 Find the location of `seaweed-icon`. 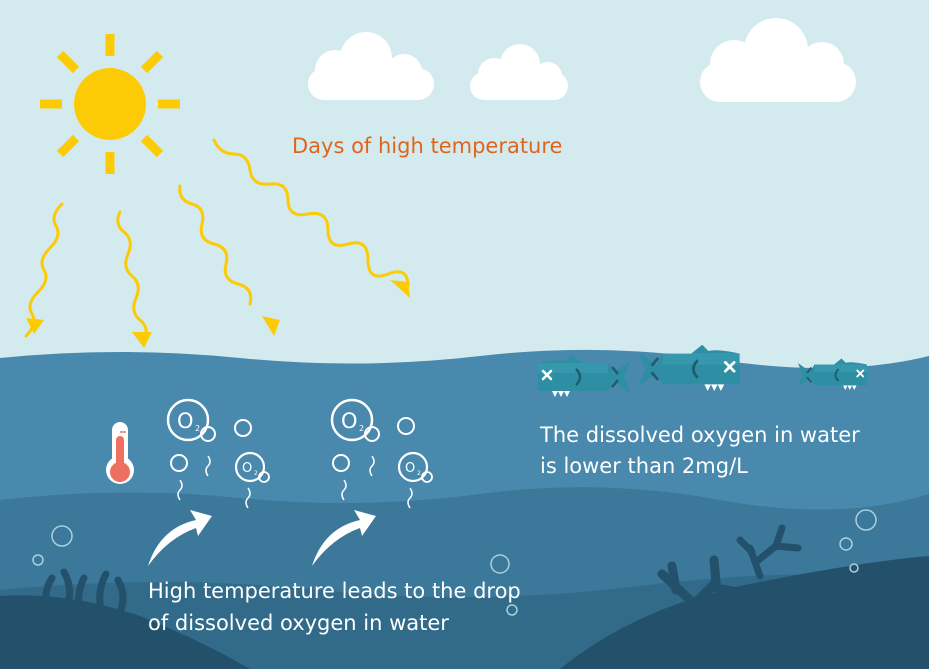

seaweed-icon is located at coordinates (84, 594).